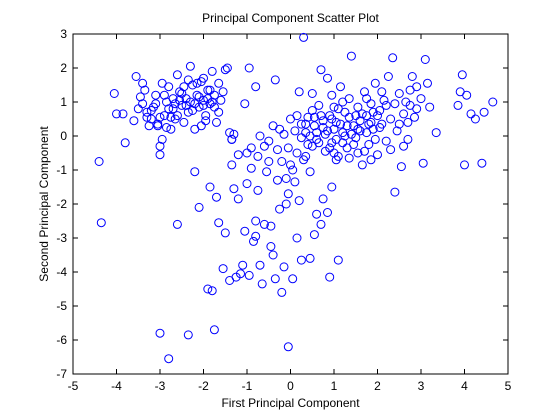 This screenshot has height=420, width=560. I want to click on x-tick-label: -4, so click(116, 386).